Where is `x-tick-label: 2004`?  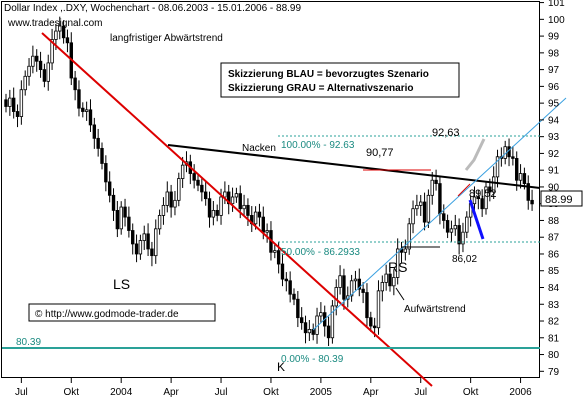 x-tick-label: 2004 is located at coordinates (121, 392).